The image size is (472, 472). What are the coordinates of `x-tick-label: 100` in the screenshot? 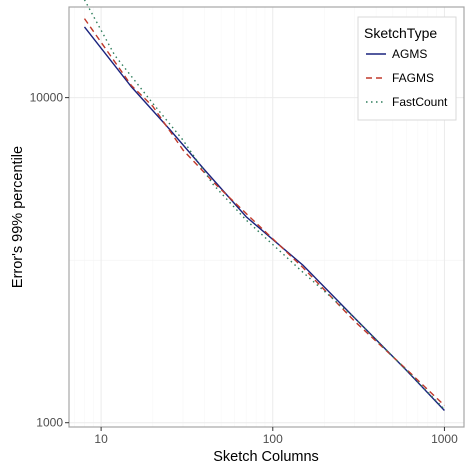 It's located at (273, 439).